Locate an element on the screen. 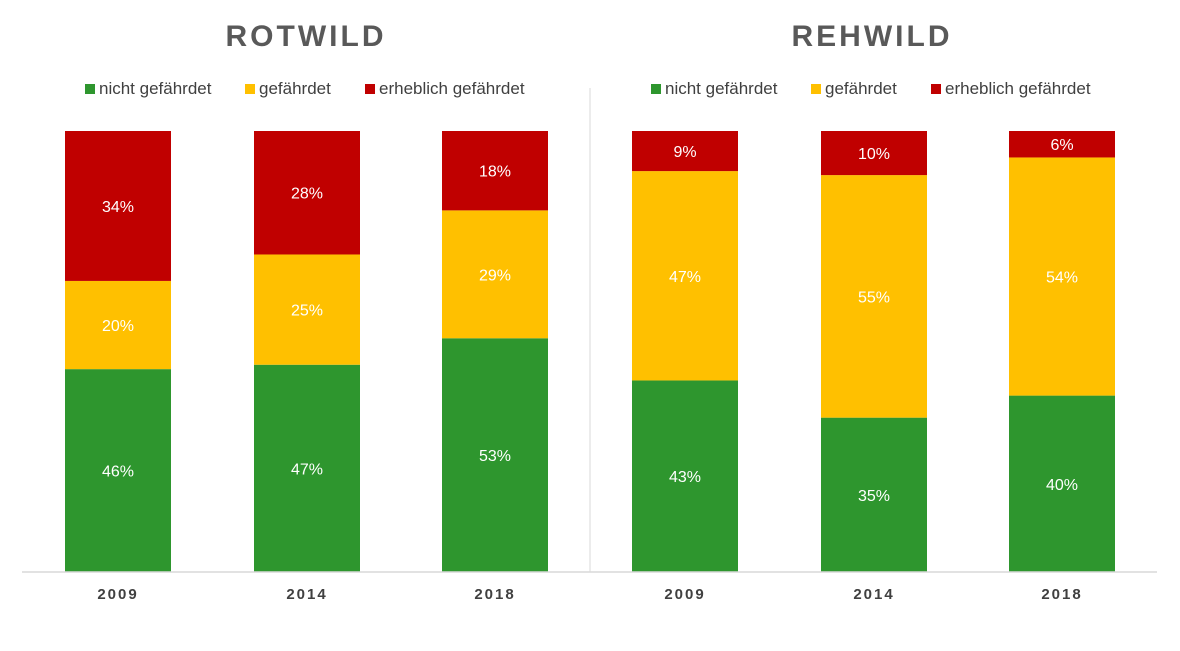 This screenshot has width=1180, height=651. data-label: 25% is located at coordinates (307, 311).